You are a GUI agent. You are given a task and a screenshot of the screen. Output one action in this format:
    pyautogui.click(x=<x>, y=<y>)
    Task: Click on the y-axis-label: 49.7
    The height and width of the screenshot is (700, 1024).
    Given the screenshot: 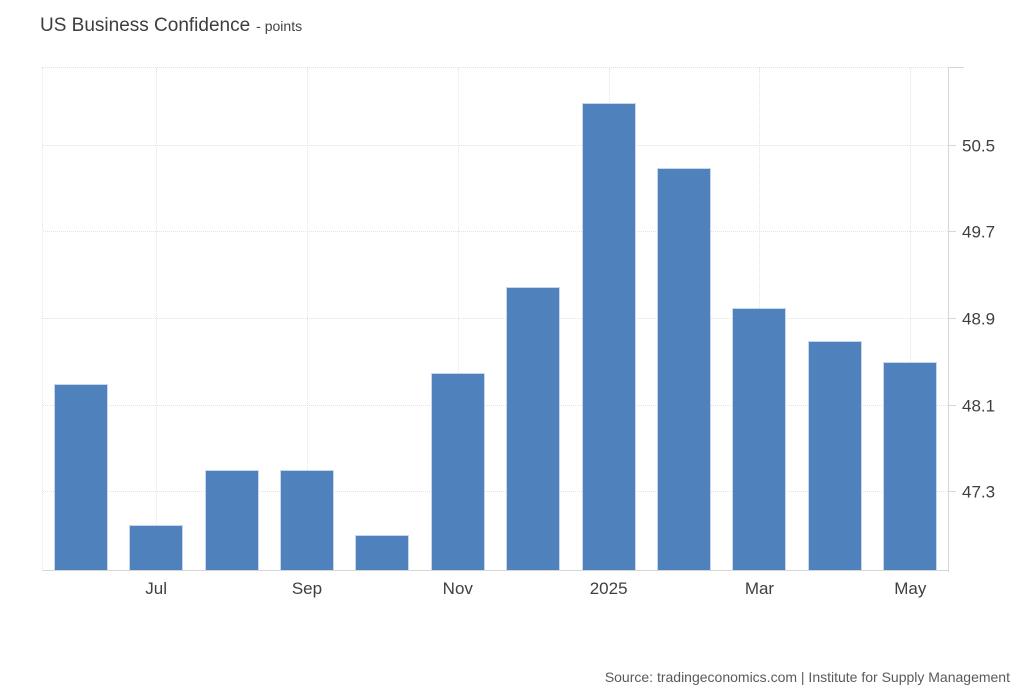 What is the action you would take?
    pyautogui.click(x=979, y=232)
    